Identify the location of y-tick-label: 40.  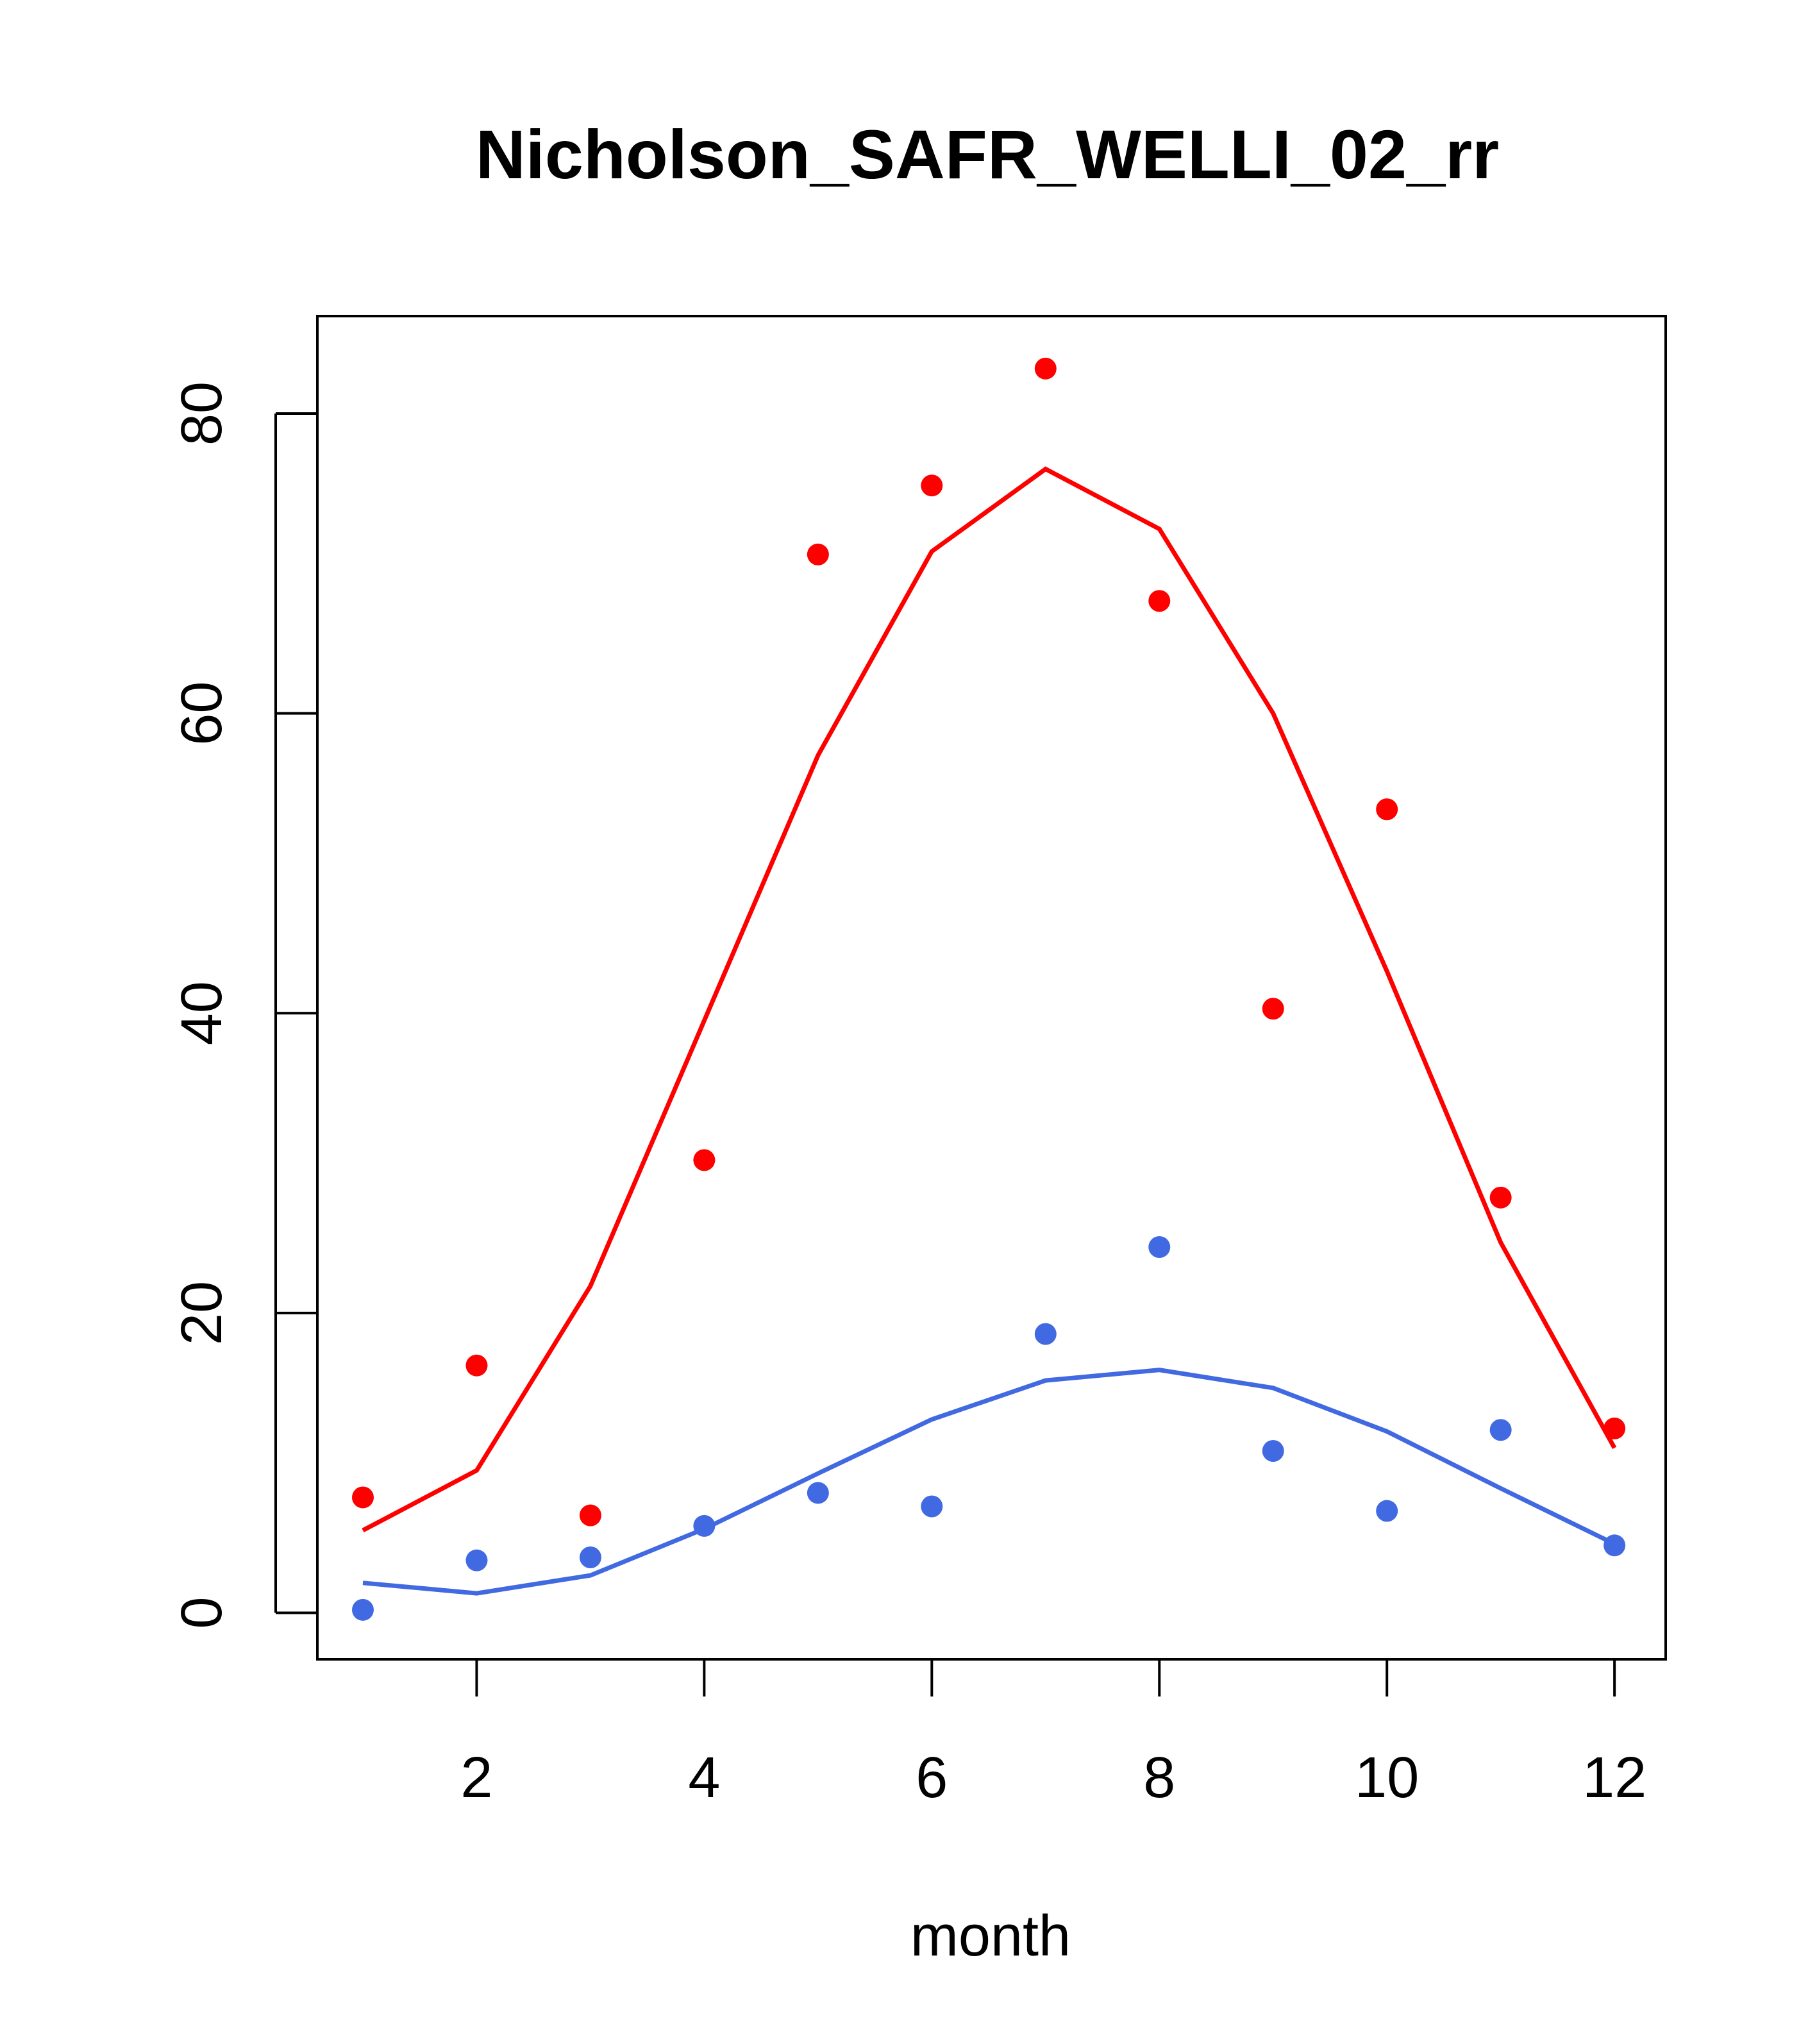
(202, 1013).